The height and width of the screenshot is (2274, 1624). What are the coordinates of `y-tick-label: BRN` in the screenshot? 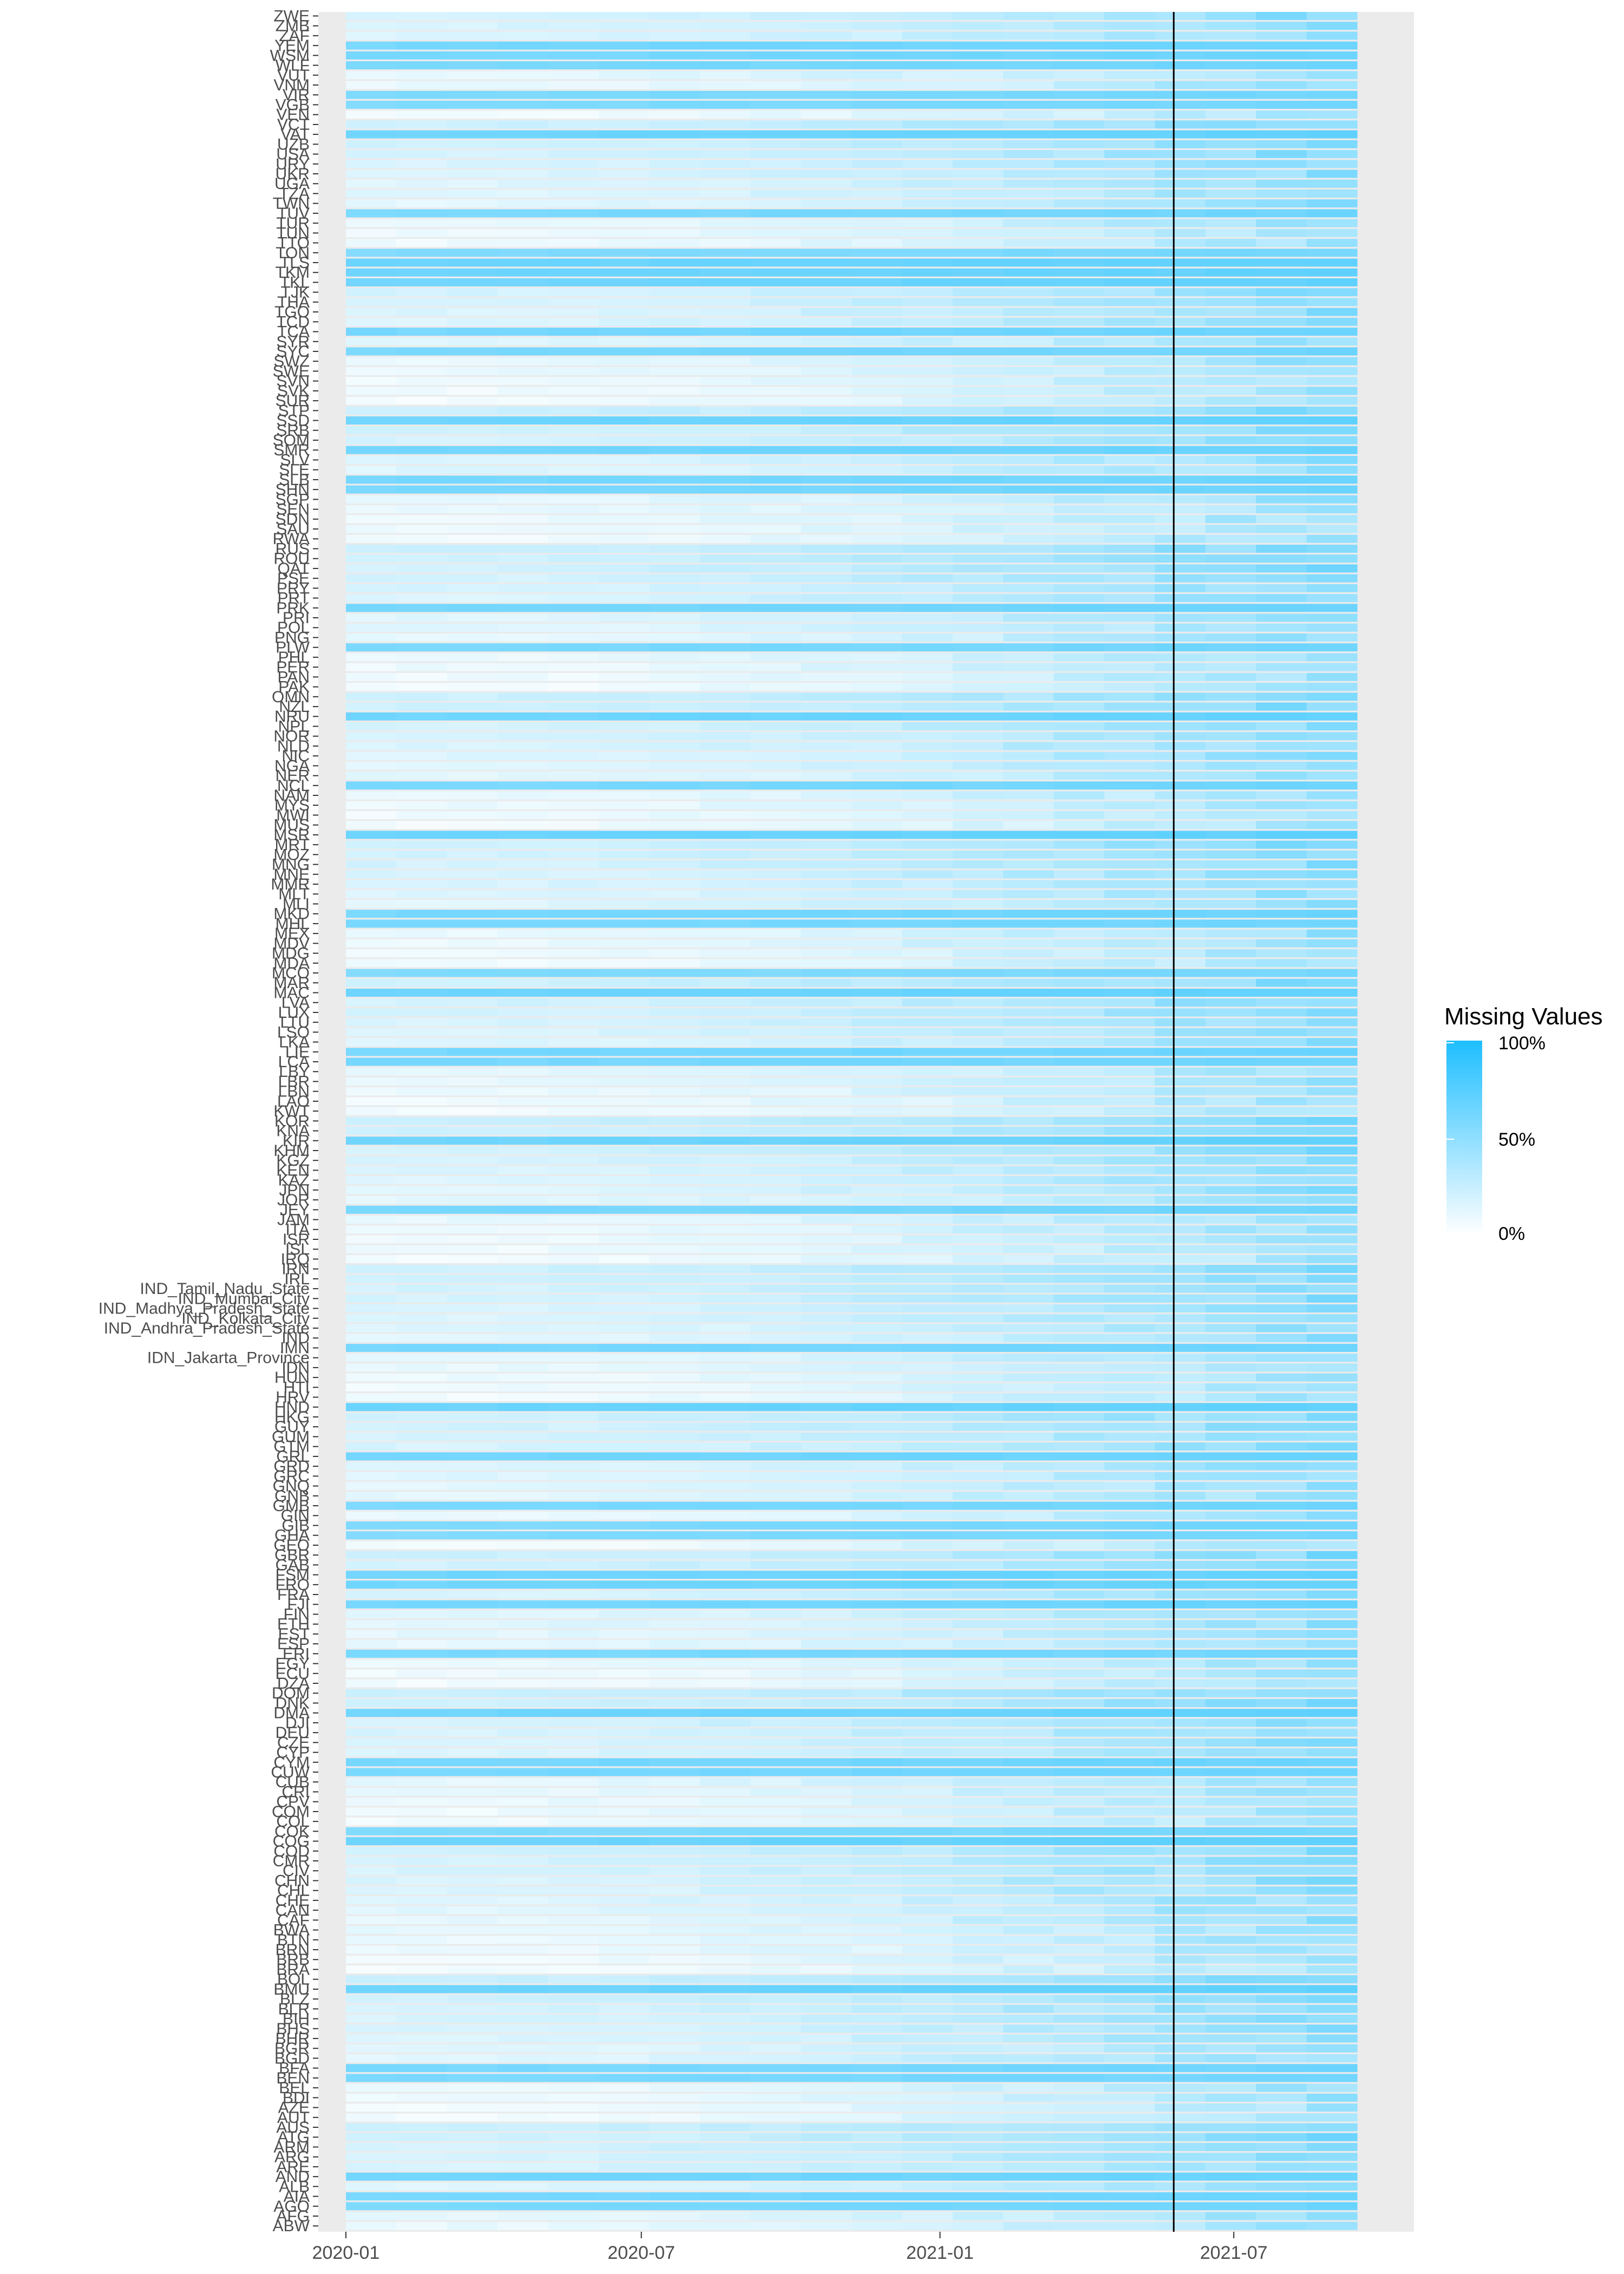 It's located at (293, 1950).